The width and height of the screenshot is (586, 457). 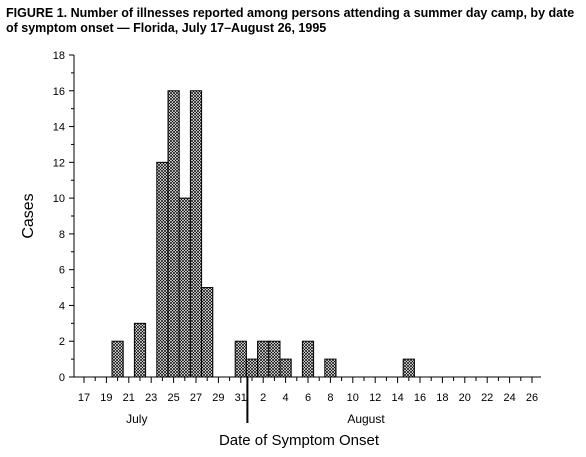 I want to click on y-tick-label: 8, so click(x=62, y=235).